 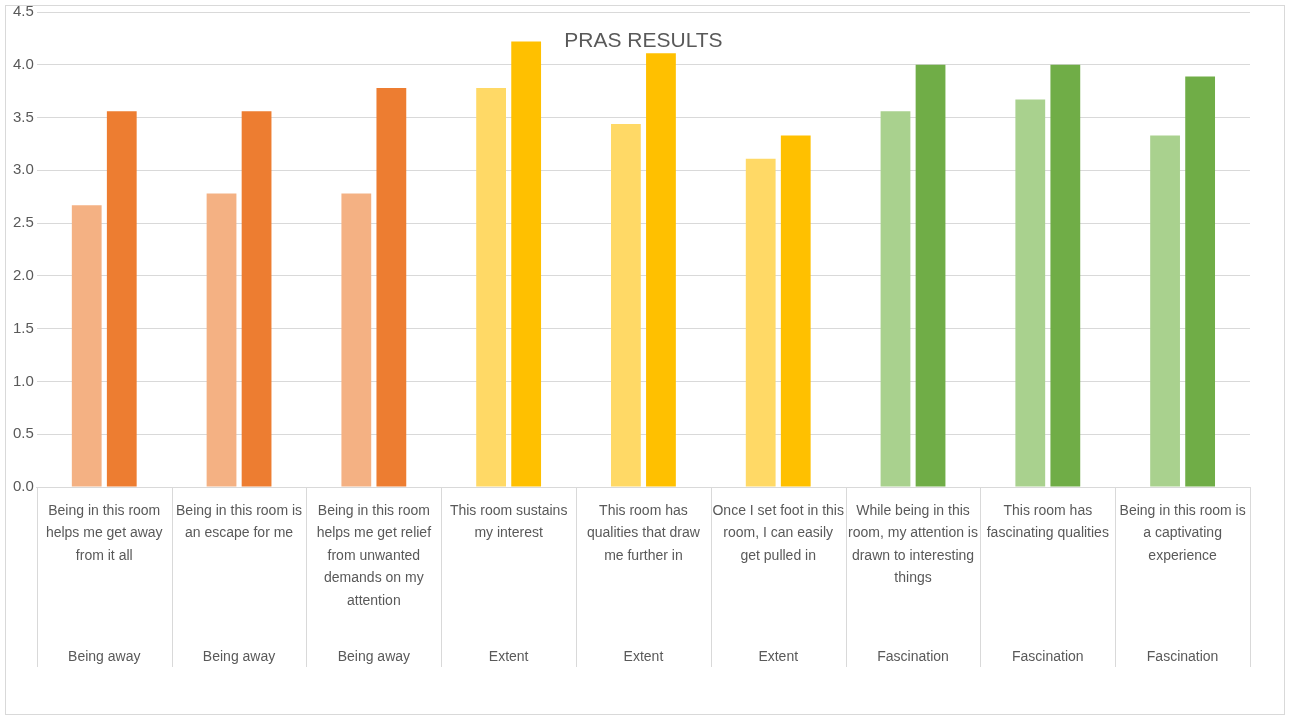 What do you see at coordinates (374, 554) in the screenshot?
I see `x-tick-label: Being in this room helps me get relief from unwanted demands on my attention` at bounding box center [374, 554].